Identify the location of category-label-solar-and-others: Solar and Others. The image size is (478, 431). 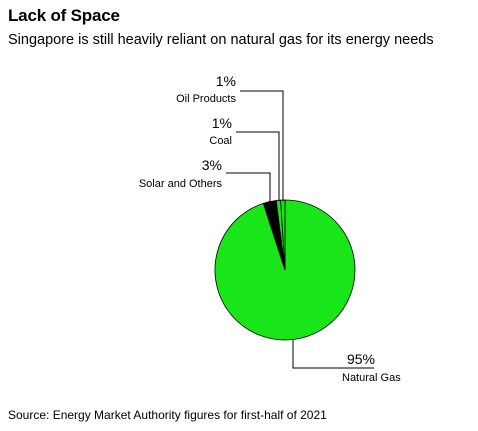
(181, 184).